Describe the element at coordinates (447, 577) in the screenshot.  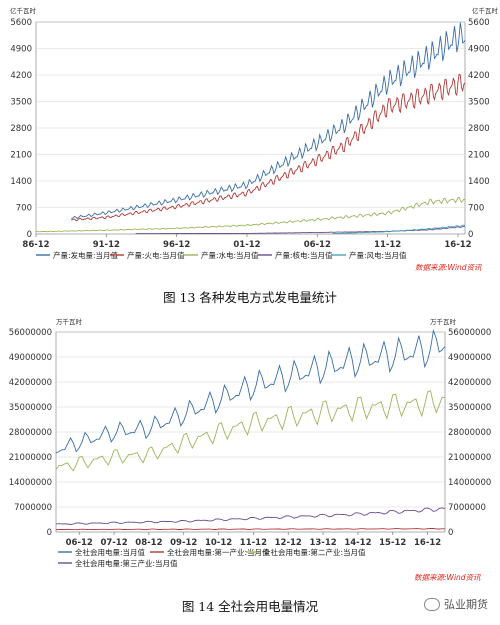
I see `chart2-source: 数据来源:Wind资讯` at that location.